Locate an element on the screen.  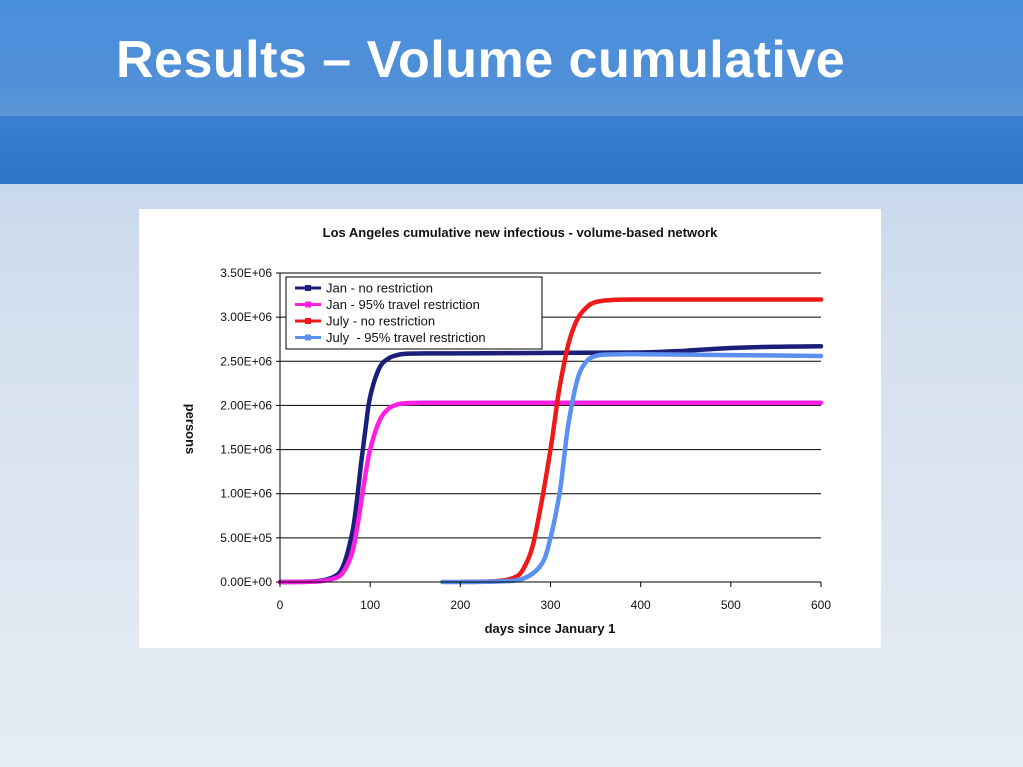
y-tick-label: 0.00E+00 is located at coordinates (246, 582).